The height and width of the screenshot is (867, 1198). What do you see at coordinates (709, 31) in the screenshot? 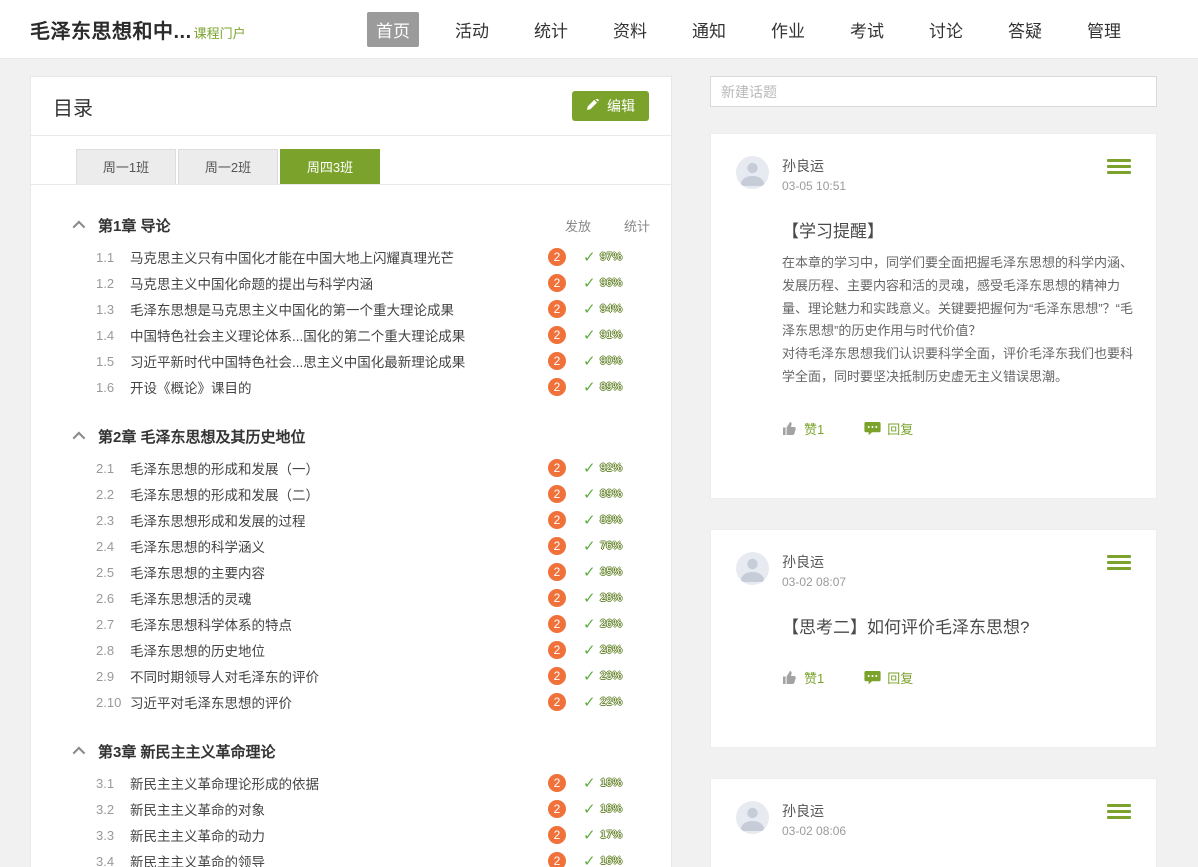
I see `nav-item-通知: 通知` at bounding box center [709, 31].